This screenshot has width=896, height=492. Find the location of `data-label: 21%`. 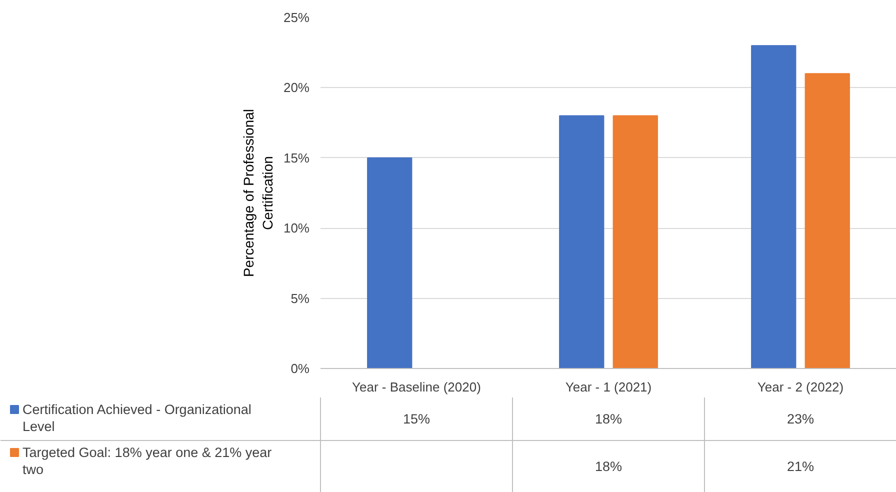

data-label: 21% is located at coordinates (800, 466).